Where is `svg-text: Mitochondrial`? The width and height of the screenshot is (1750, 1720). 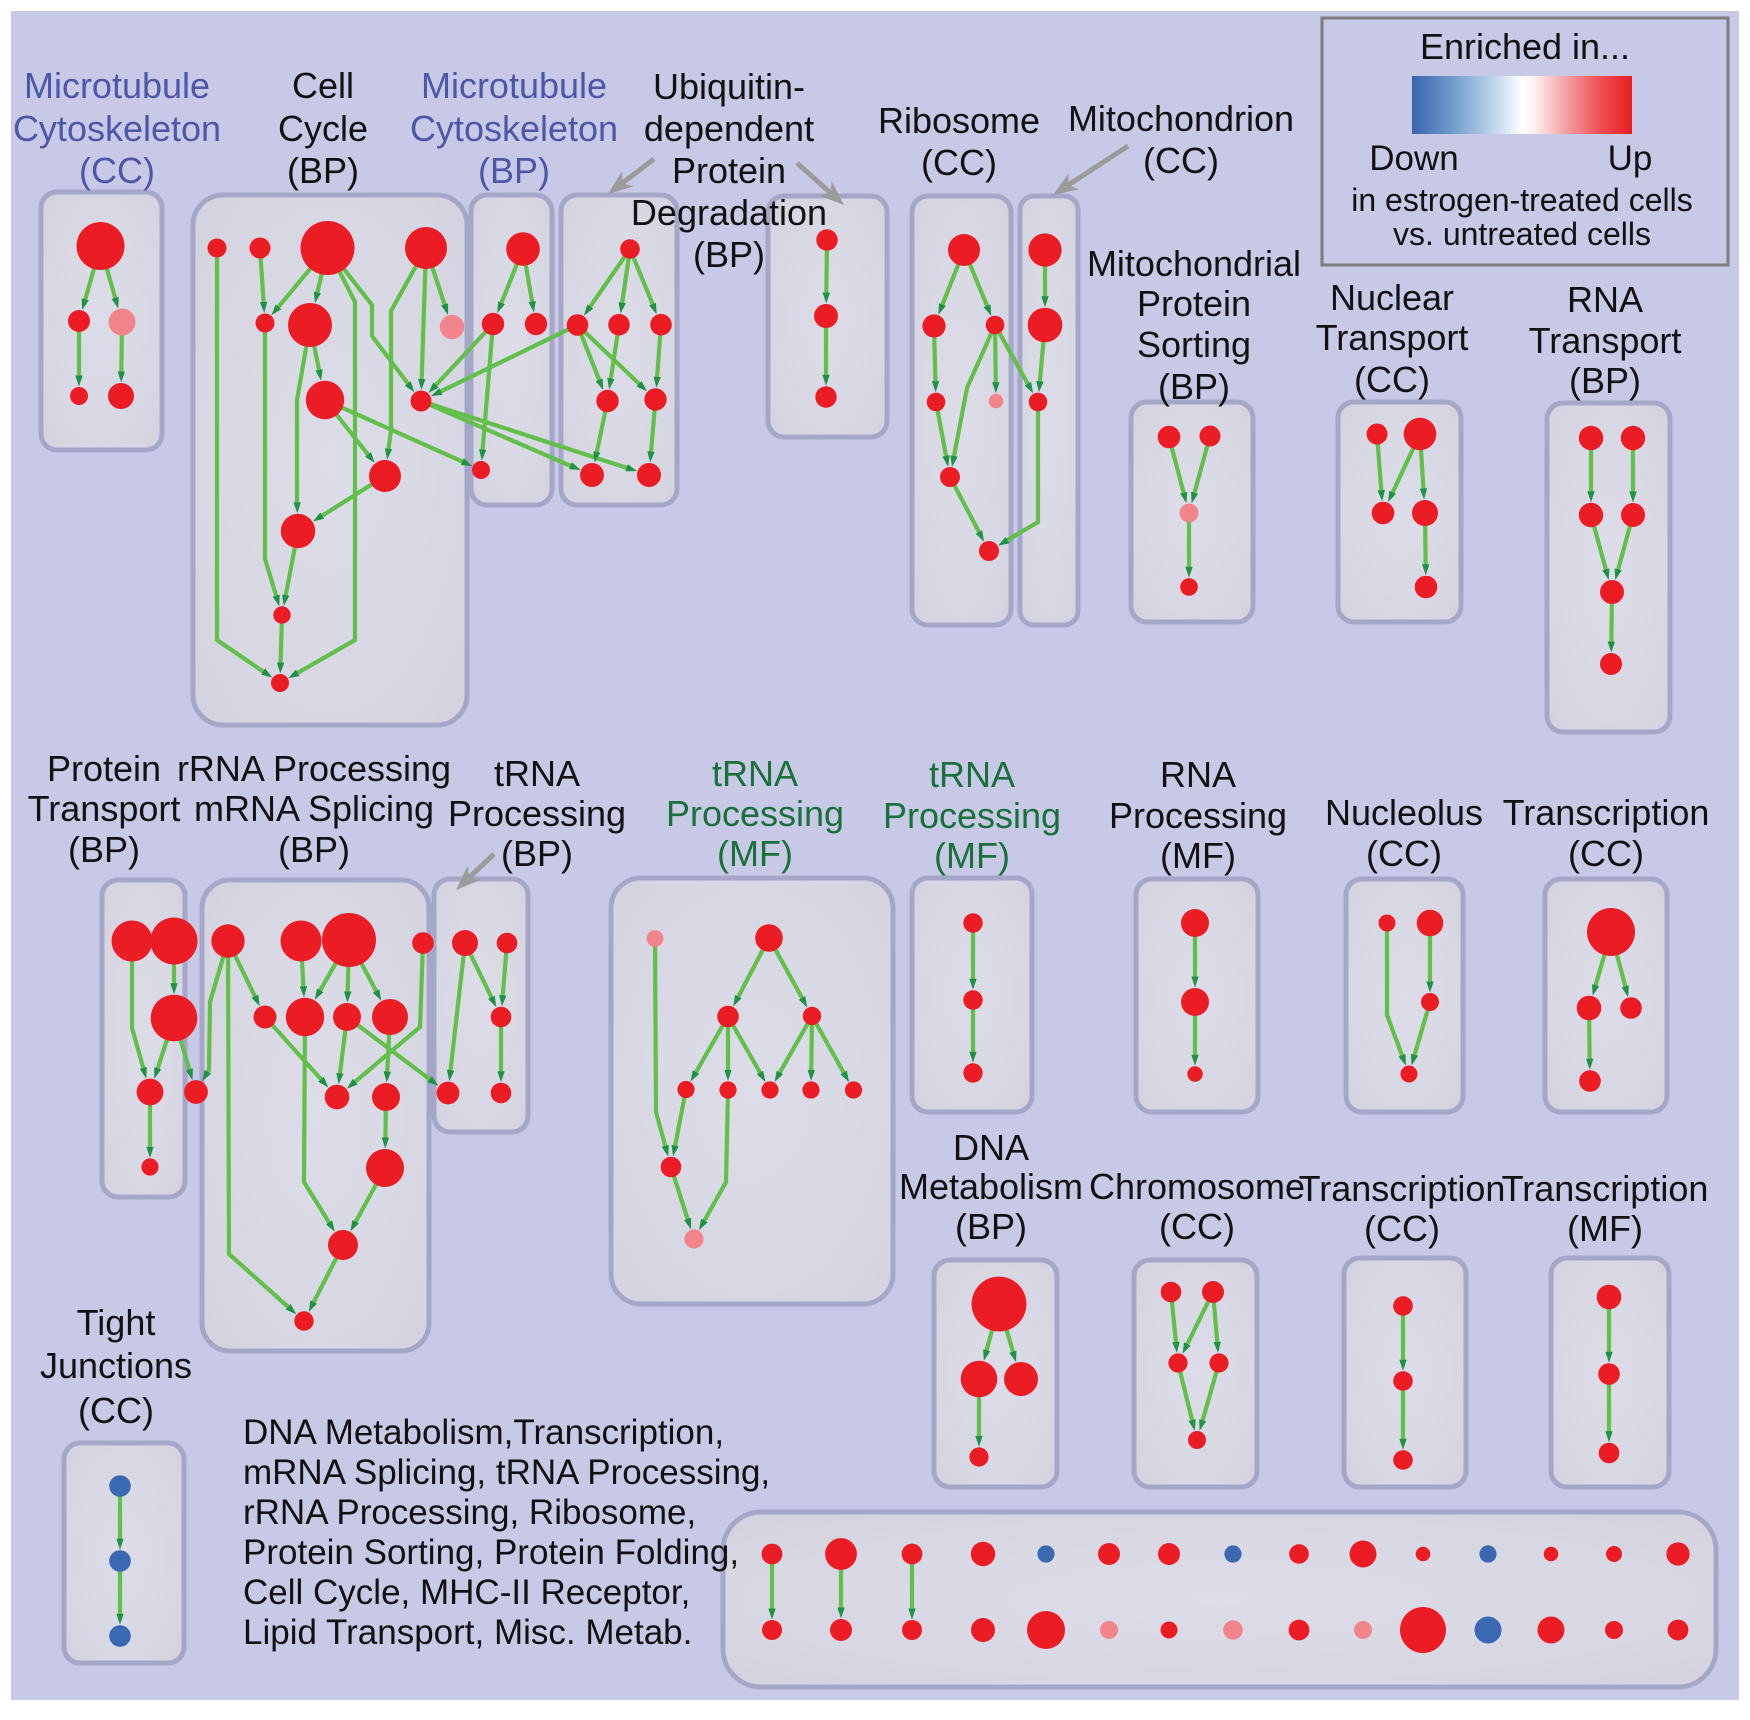
svg-text: Mitochondrial is located at coordinates (1194, 263).